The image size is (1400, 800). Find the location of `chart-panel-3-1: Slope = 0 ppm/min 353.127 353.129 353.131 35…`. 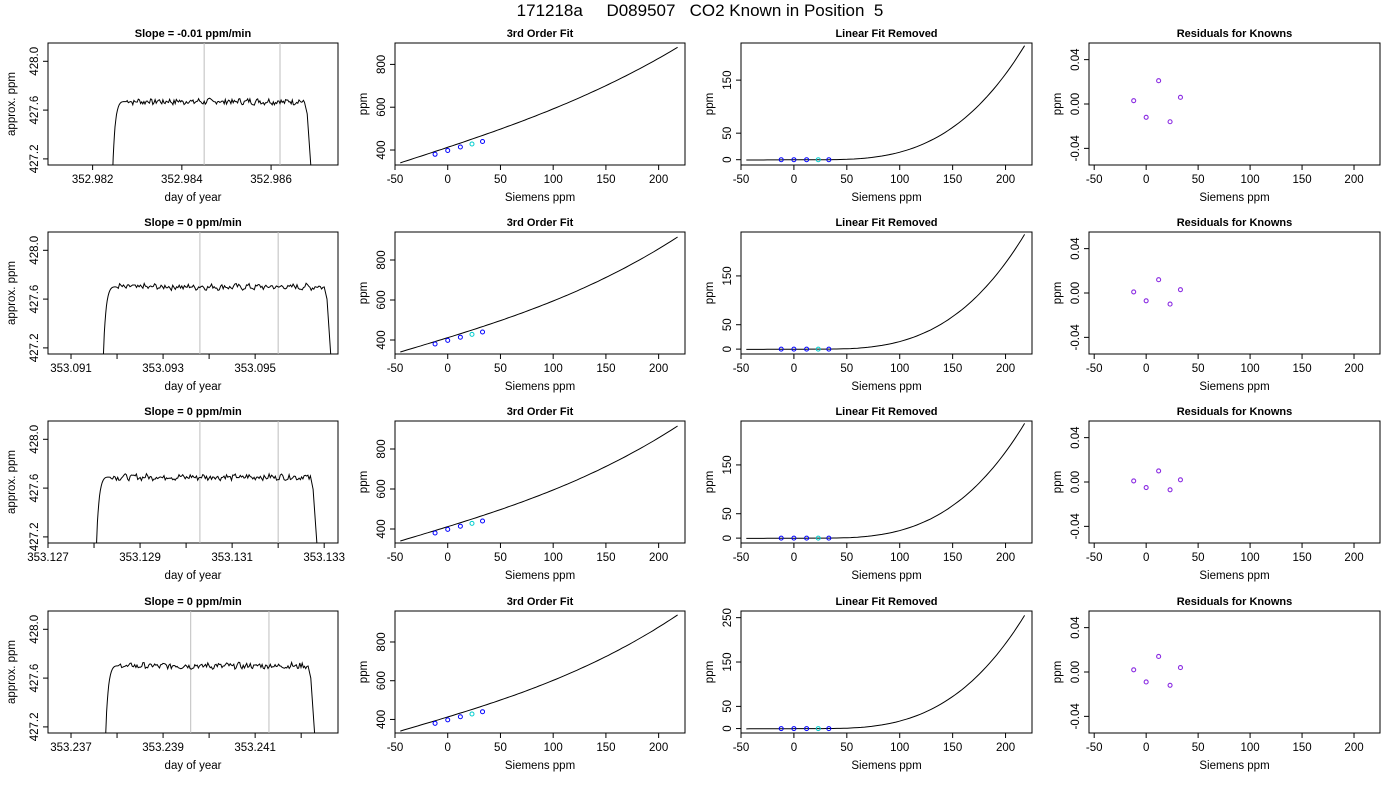

chart-panel-3-1: Slope = 0 ppm/min 353.127 353.129 353.131 35… is located at coordinates (175, 494).